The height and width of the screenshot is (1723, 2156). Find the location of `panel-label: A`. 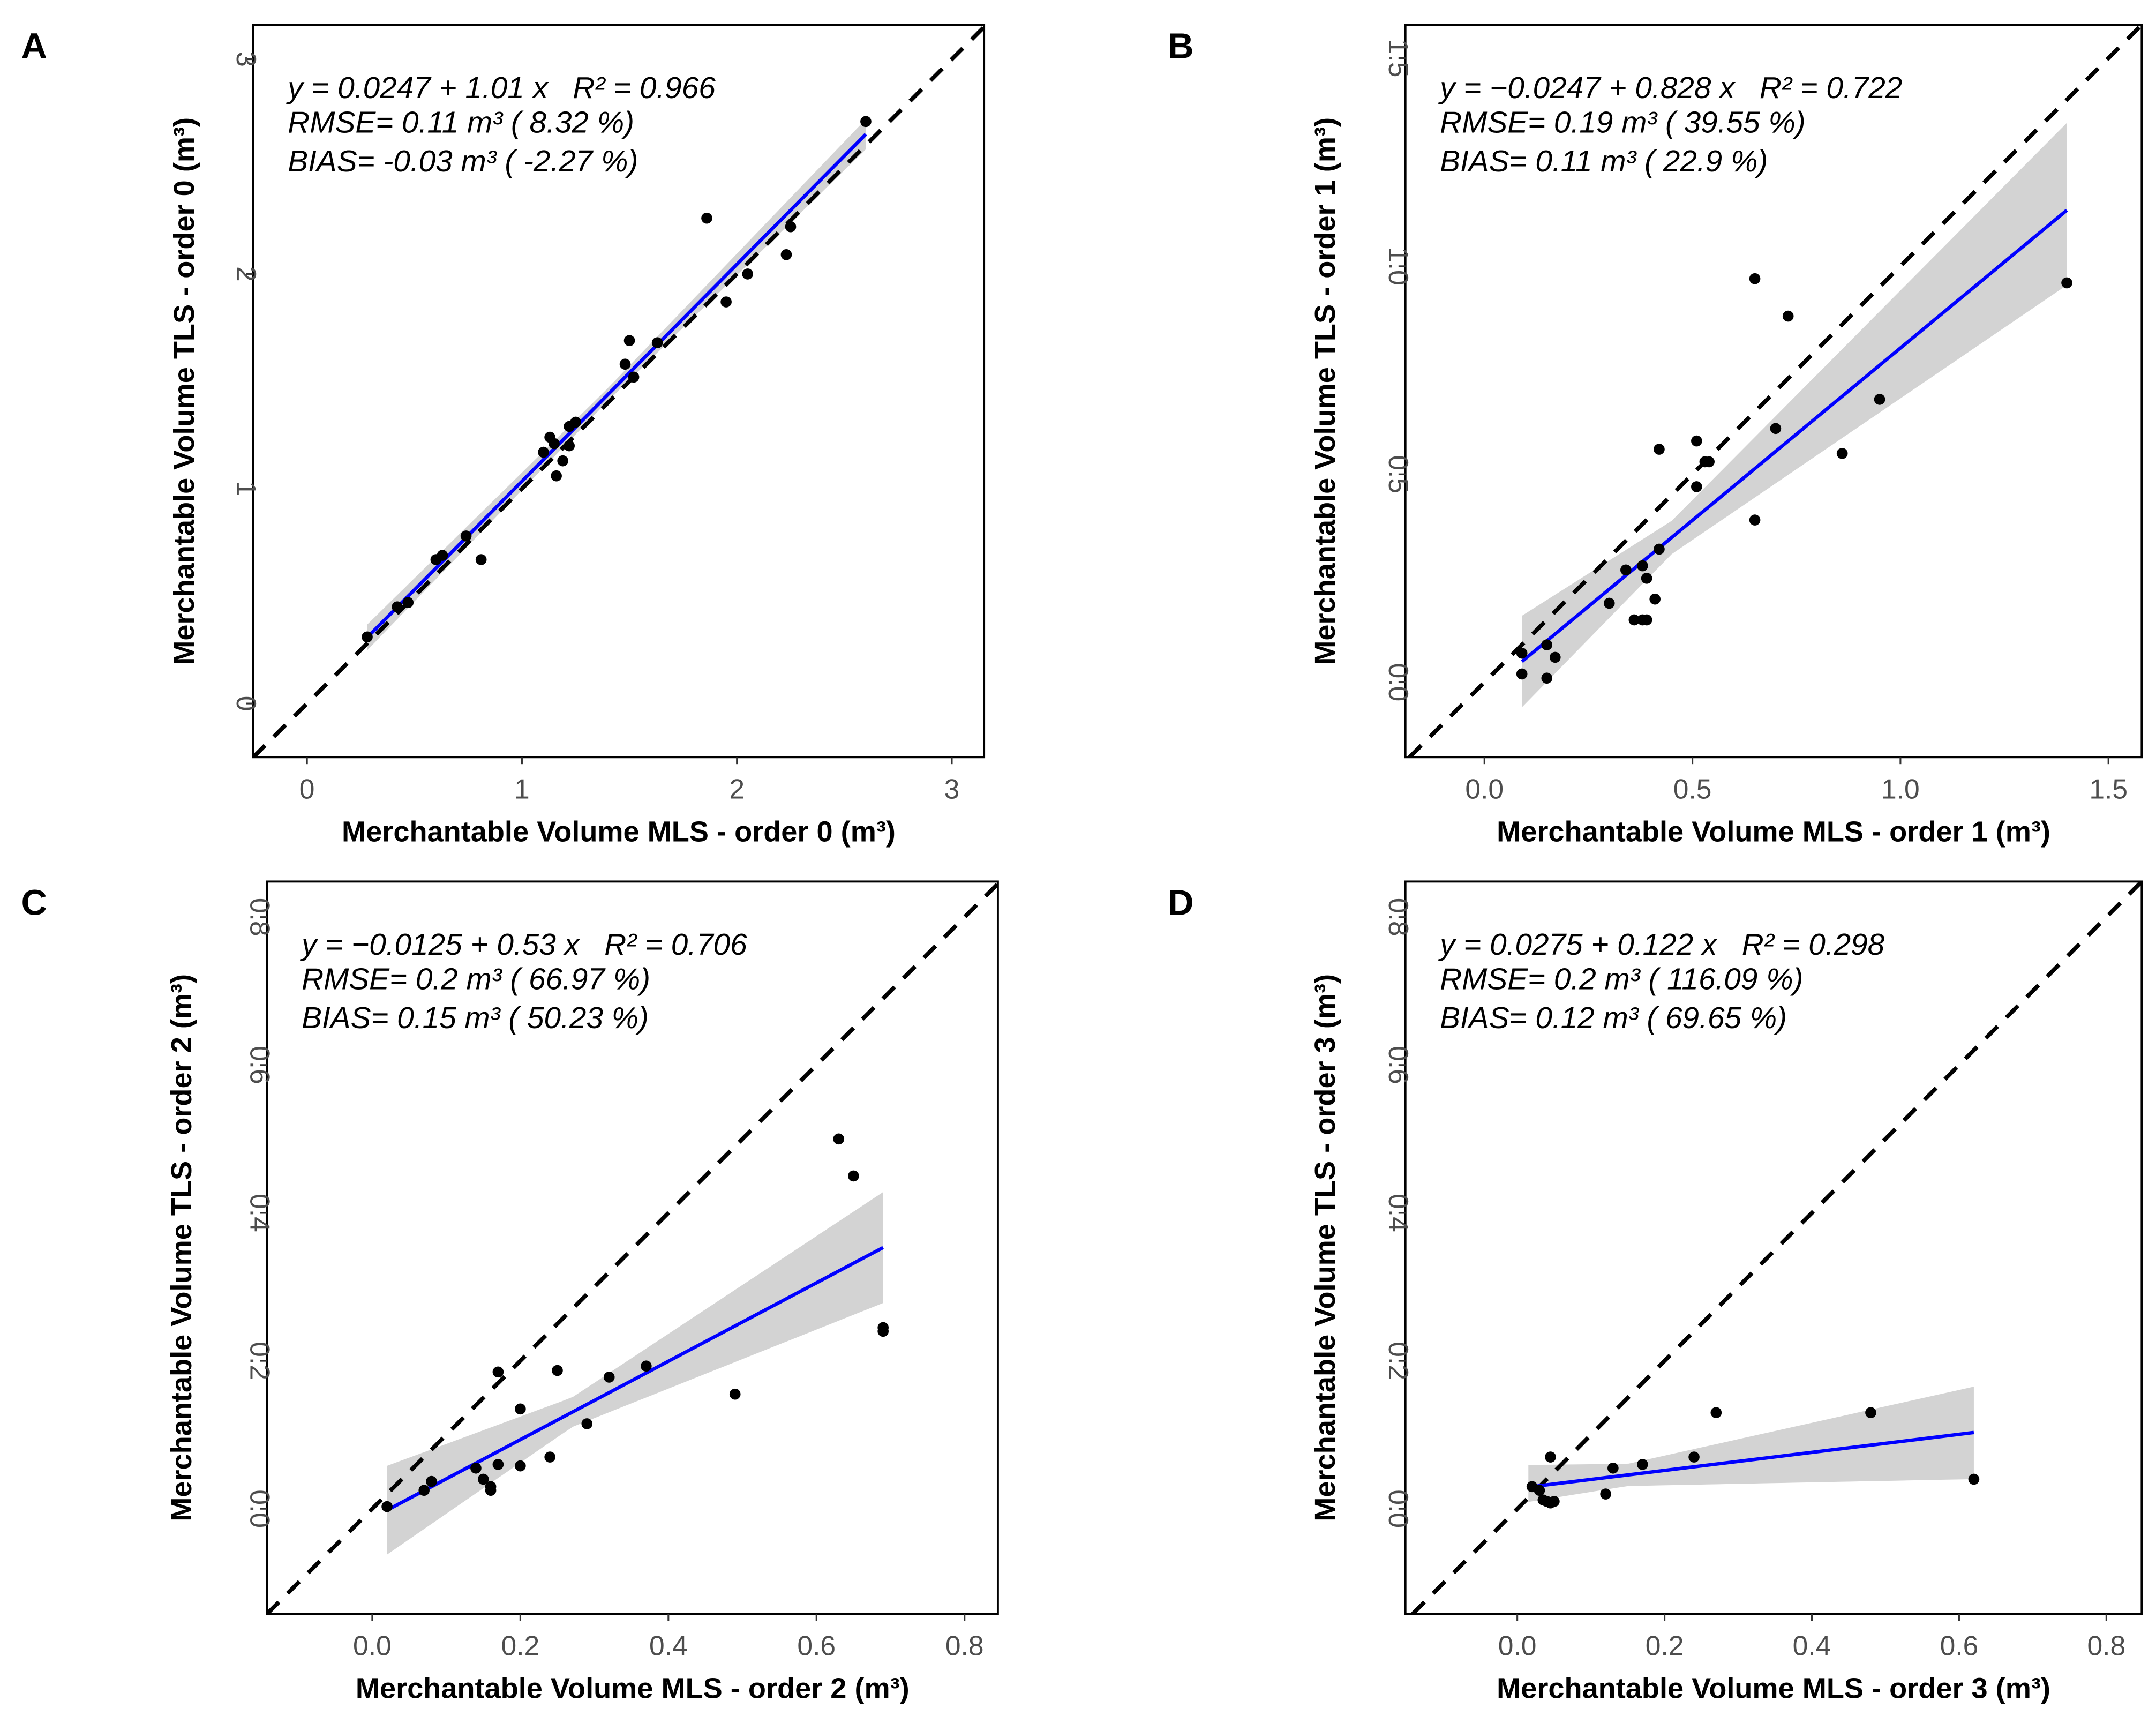

panel-label: A is located at coordinates (34, 46).